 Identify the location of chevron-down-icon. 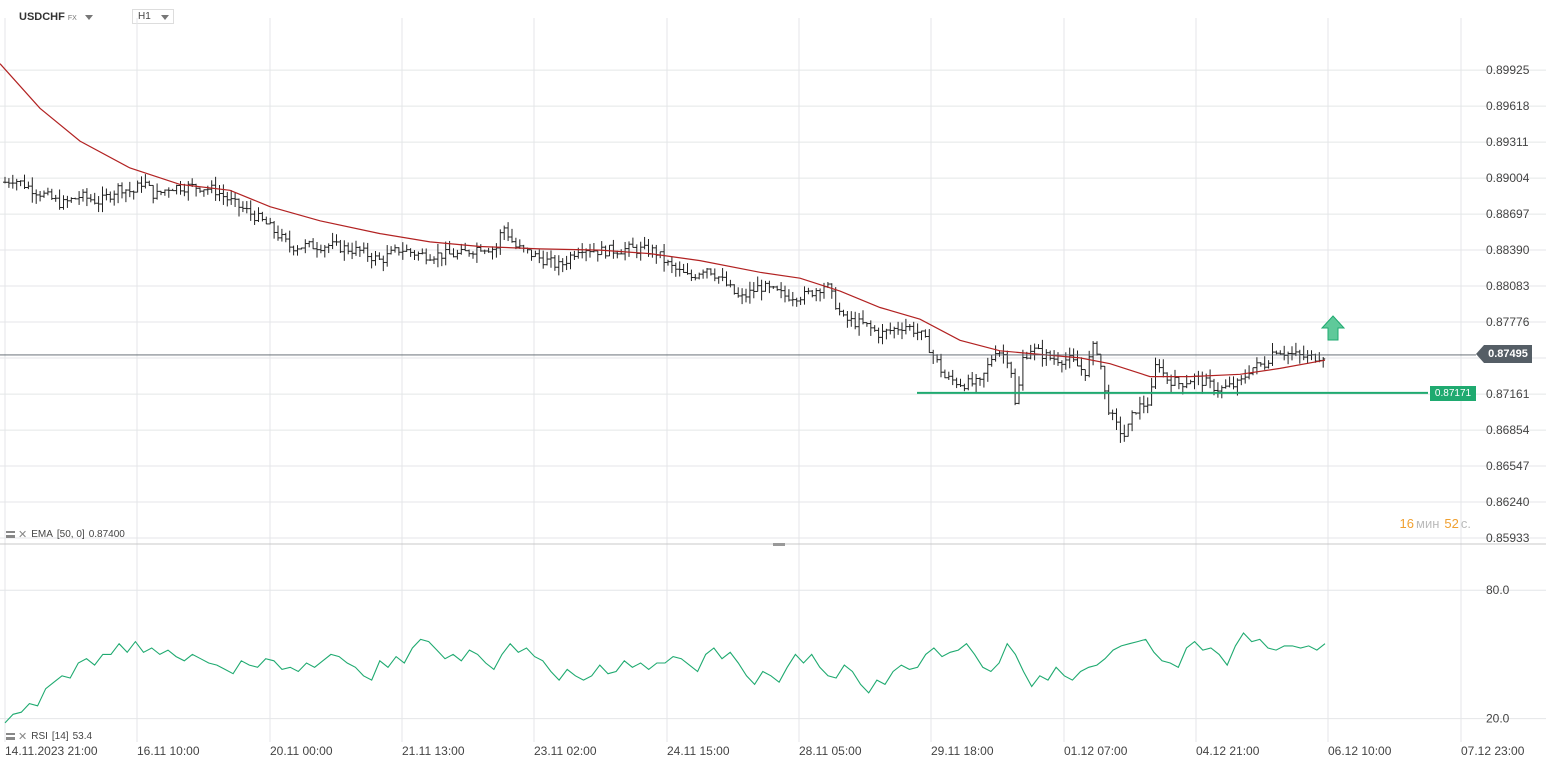
(165, 17).